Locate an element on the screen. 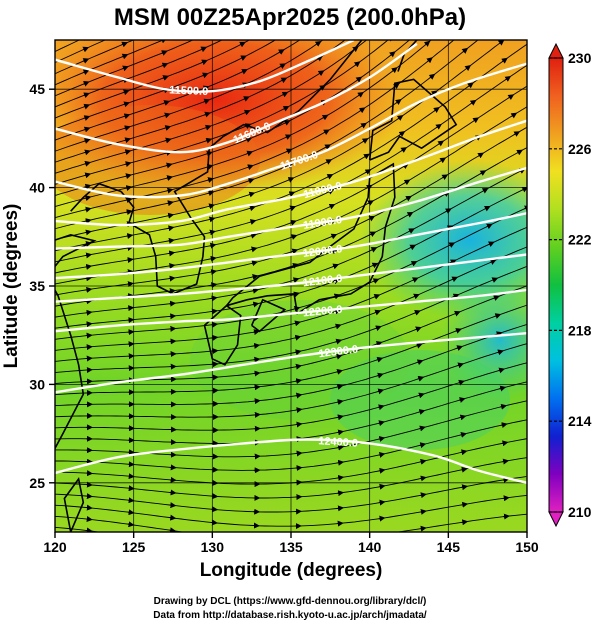 This screenshot has width=599, height=625. y-tick-label: 45 is located at coordinates (37, 89).